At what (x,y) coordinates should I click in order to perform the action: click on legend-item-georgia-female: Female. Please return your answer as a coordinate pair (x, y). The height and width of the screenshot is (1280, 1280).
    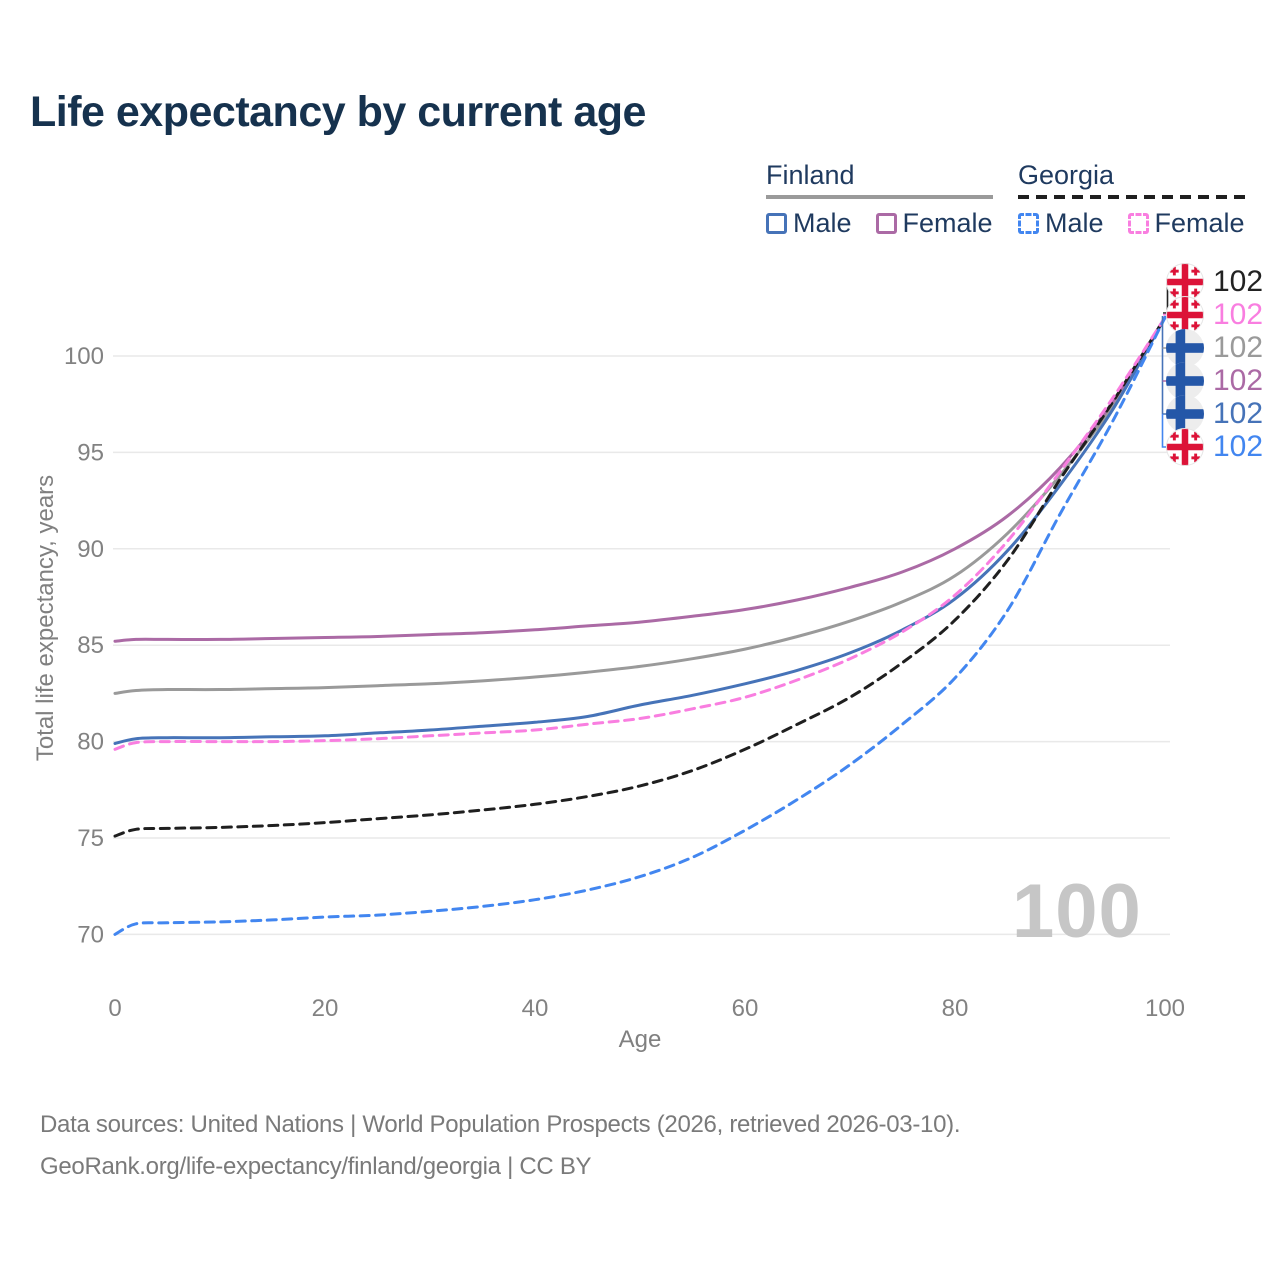
    Looking at the image, I should click on (1186, 223).